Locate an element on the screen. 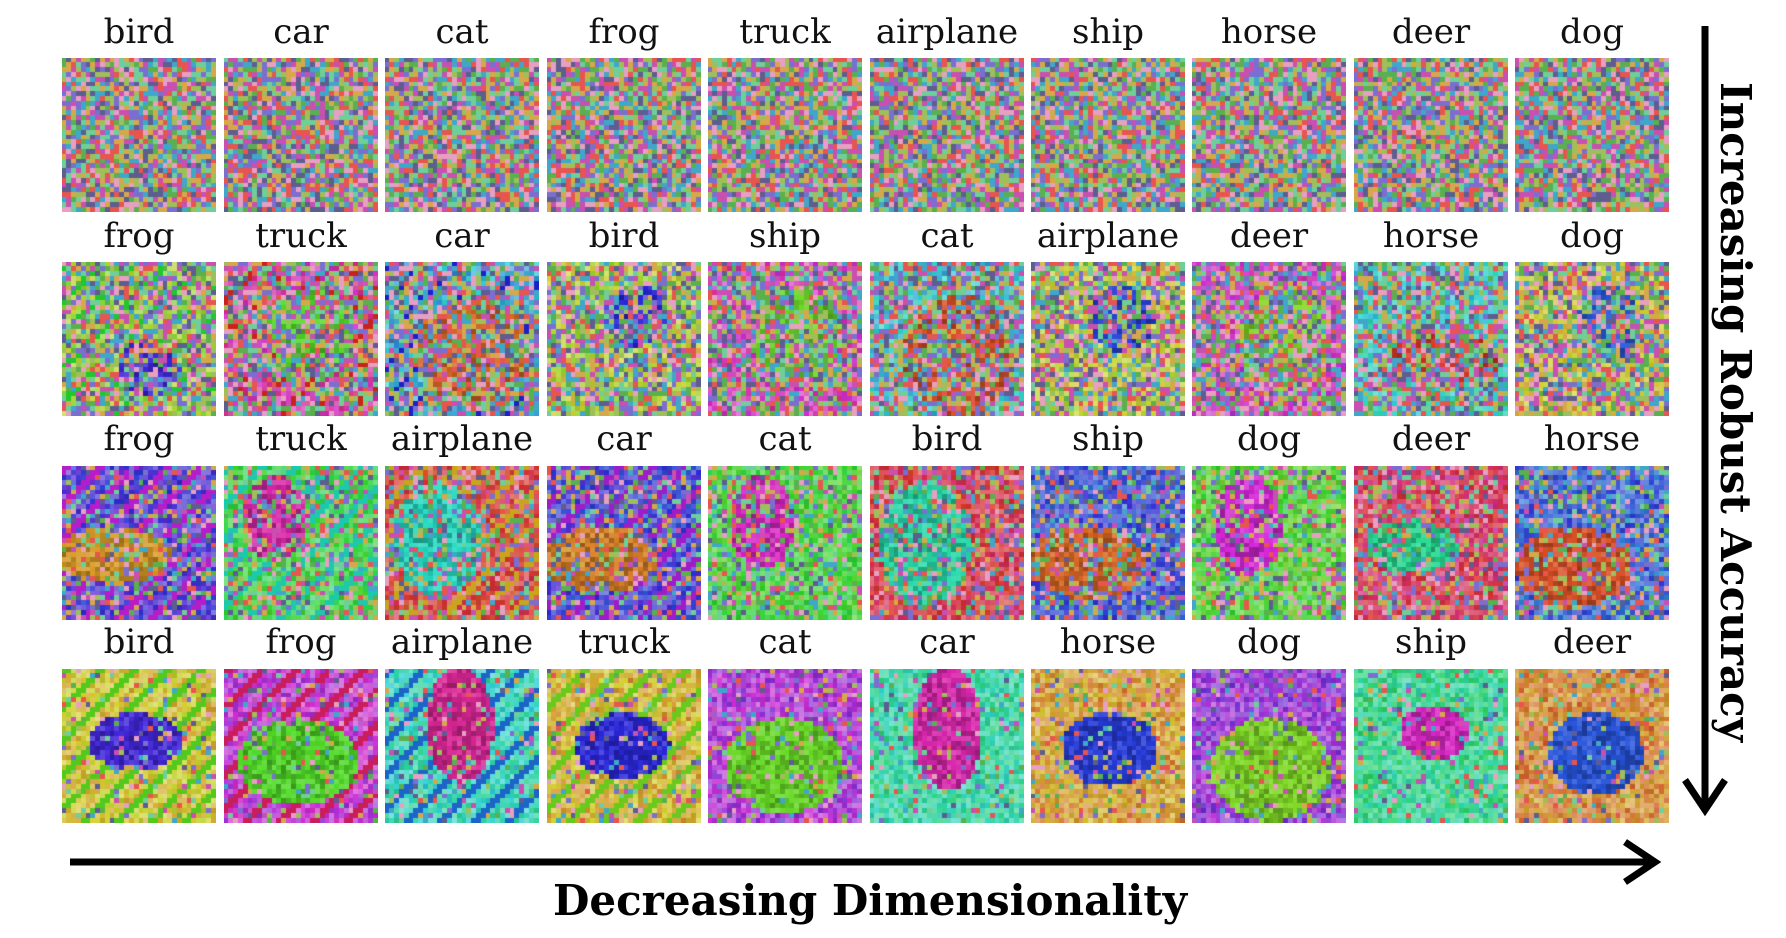 This screenshot has height=938, width=1786. y-axis-label: Increasing Robust Accuracy is located at coordinates (1735, 412).